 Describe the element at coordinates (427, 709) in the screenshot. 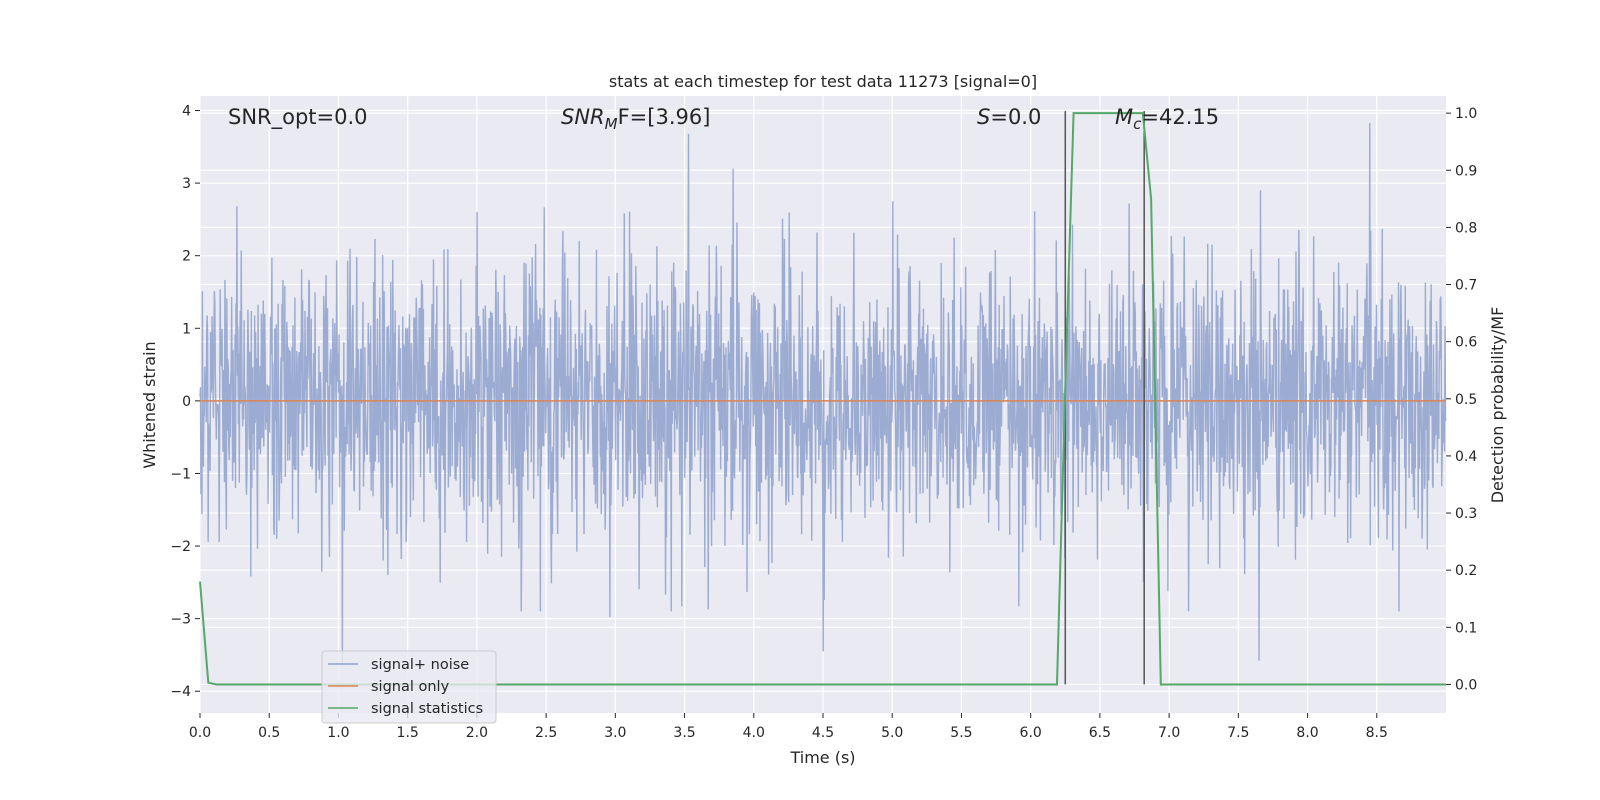

I see `legend-label-stats: signal statistics` at that location.